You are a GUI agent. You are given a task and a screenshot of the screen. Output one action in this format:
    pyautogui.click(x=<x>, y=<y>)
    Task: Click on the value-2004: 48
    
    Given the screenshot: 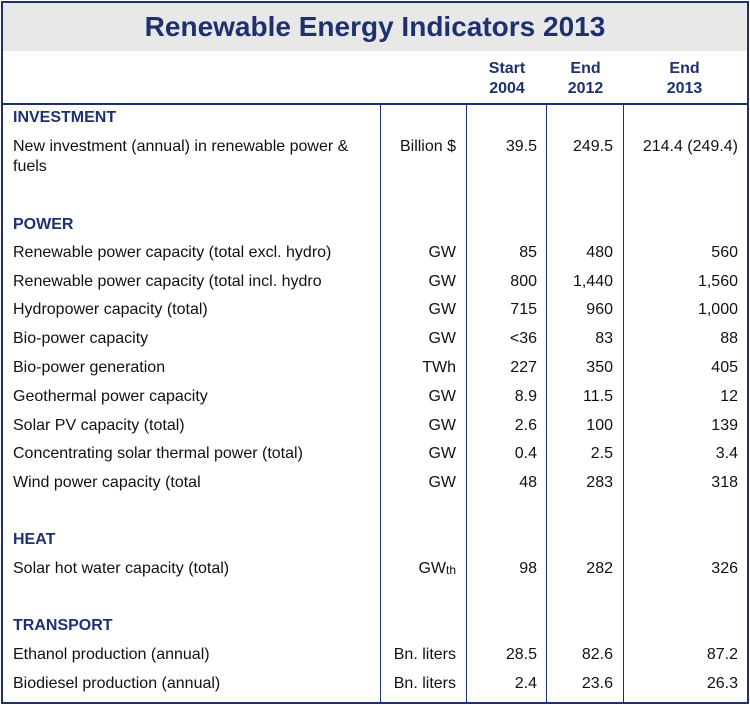 What is the action you would take?
    pyautogui.click(x=528, y=482)
    